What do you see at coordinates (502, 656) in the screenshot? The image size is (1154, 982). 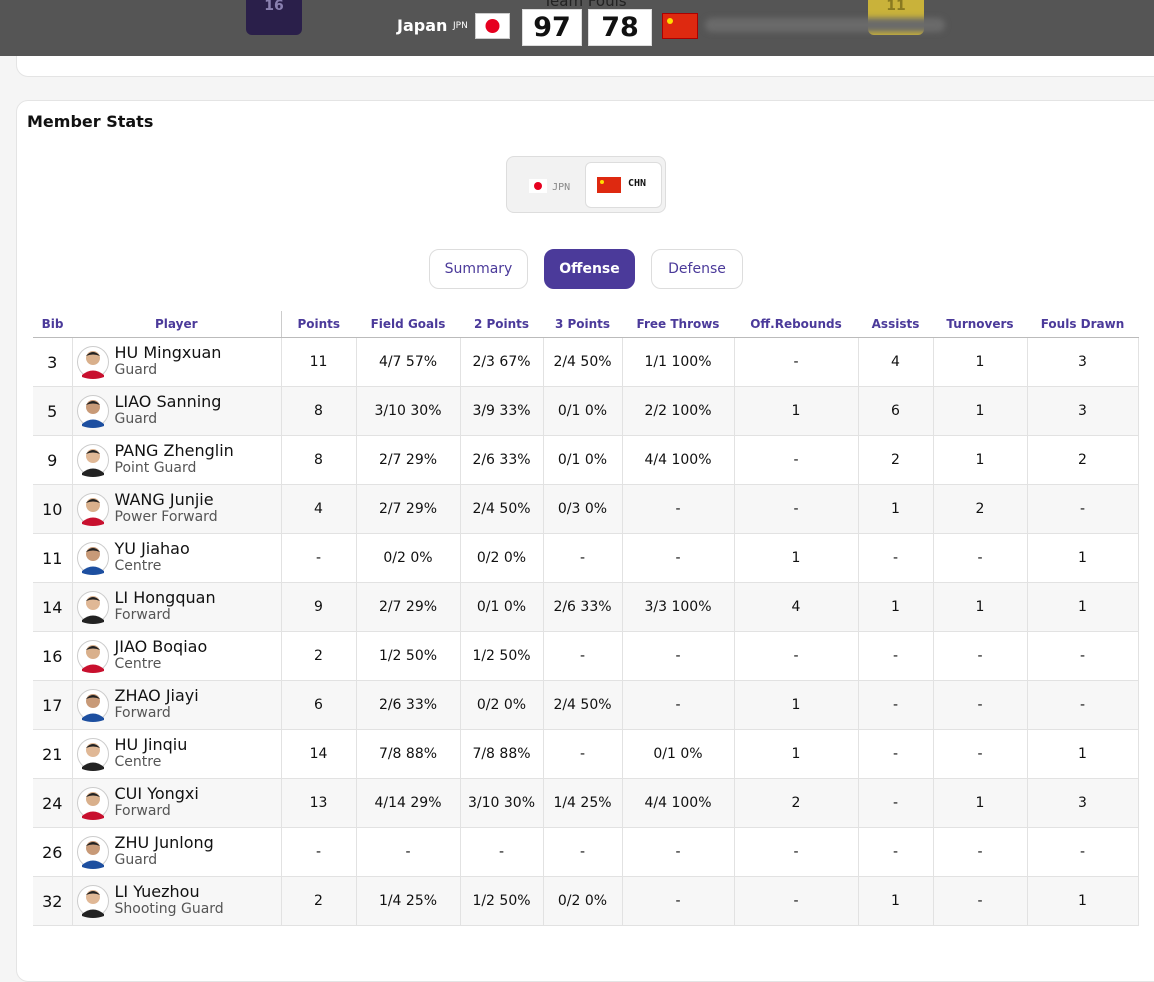 I see `stat-cell: 1/2 50%` at bounding box center [502, 656].